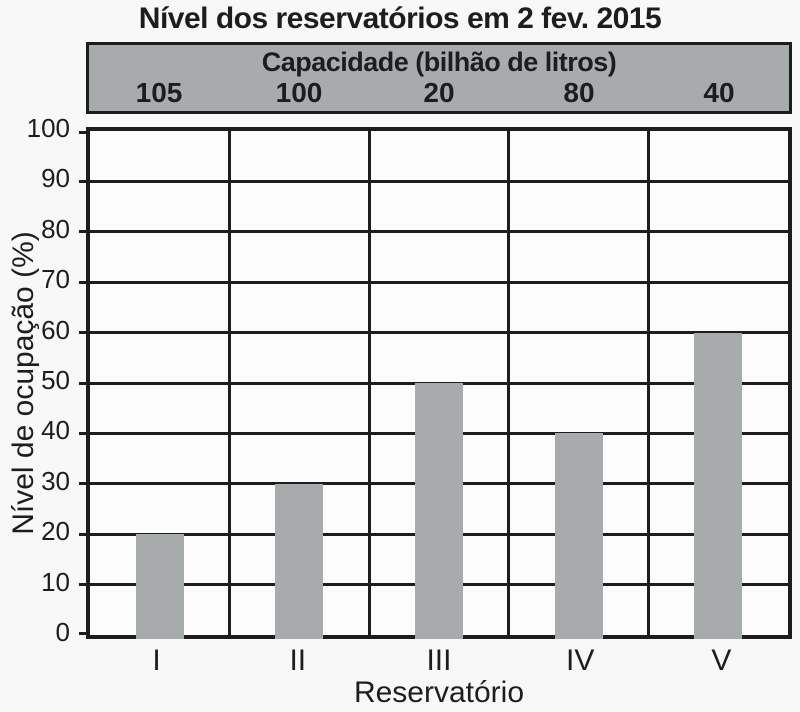 This screenshot has width=800, height=712. I want to click on y-tick-label-0: 0, so click(62, 631).